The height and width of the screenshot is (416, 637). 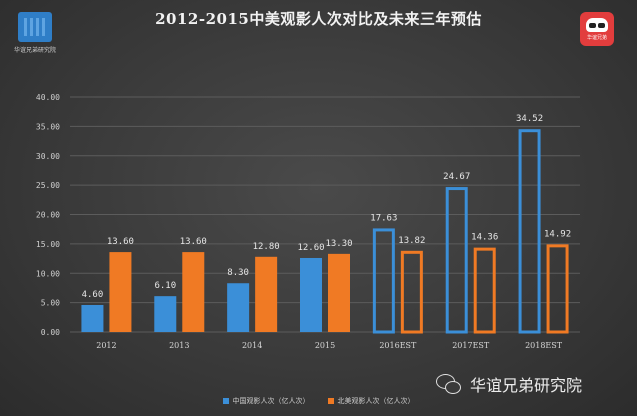 I want to click on data-label: 34.52, so click(x=529, y=119).